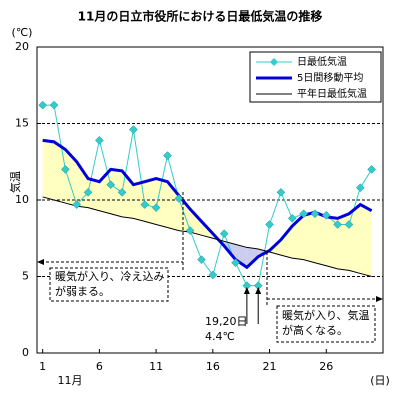 This screenshot has width=400, height=400. What do you see at coordinates (330, 77) in the screenshot?
I see `legend-label: 5日間移動平均` at bounding box center [330, 77].